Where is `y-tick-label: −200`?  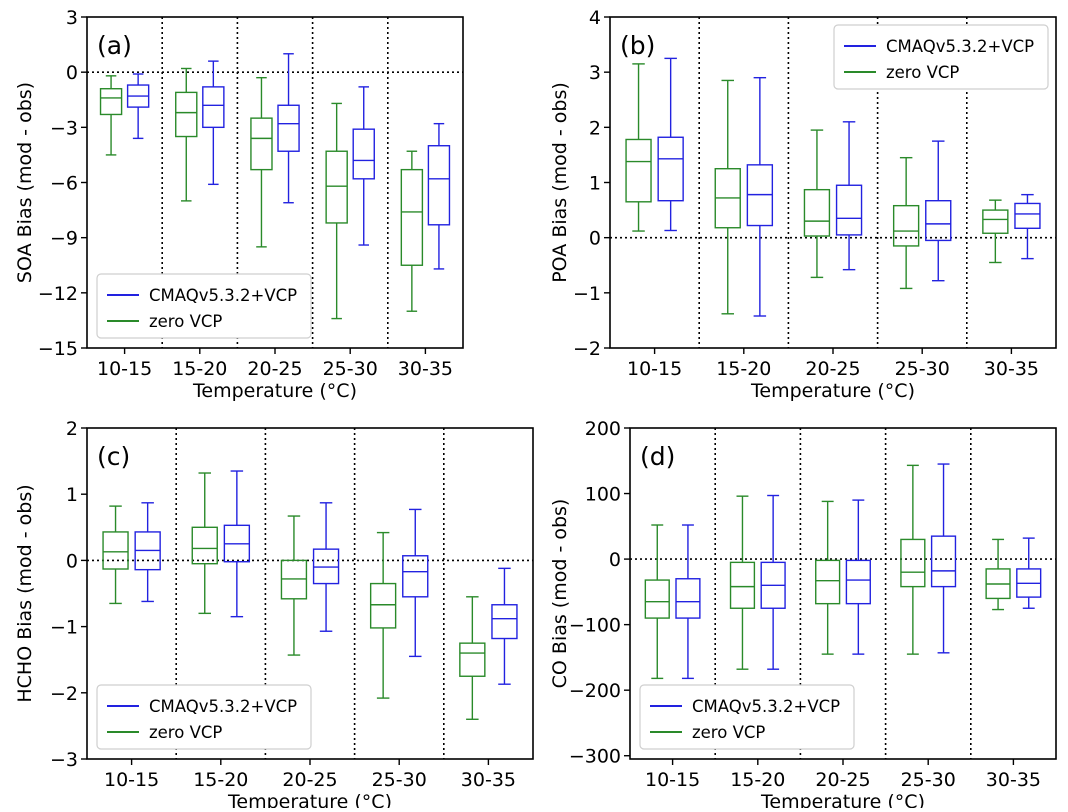
y-tick-label: −200 is located at coordinates (595, 691).